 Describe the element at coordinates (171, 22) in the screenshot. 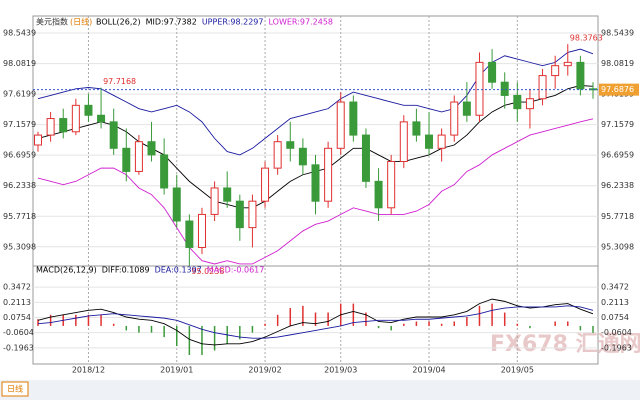

I see `legend-entry: MID:97.7382` at that location.